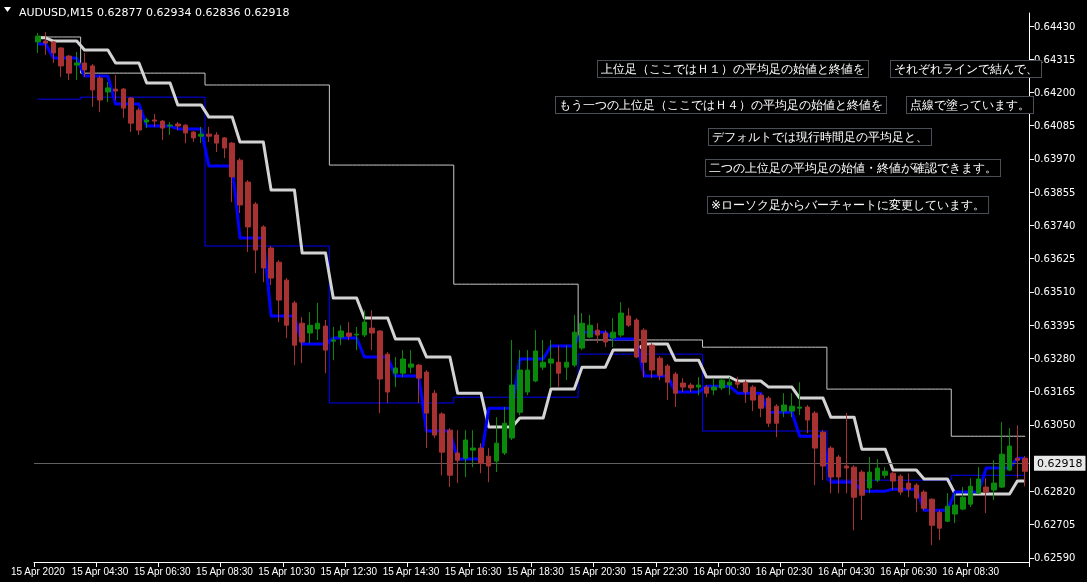 The height and width of the screenshot is (582, 1087). What do you see at coordinates (970, 105) in the screenshot?
I see `annotation: 点線で塗っています。` at bounding box center [970, 105].